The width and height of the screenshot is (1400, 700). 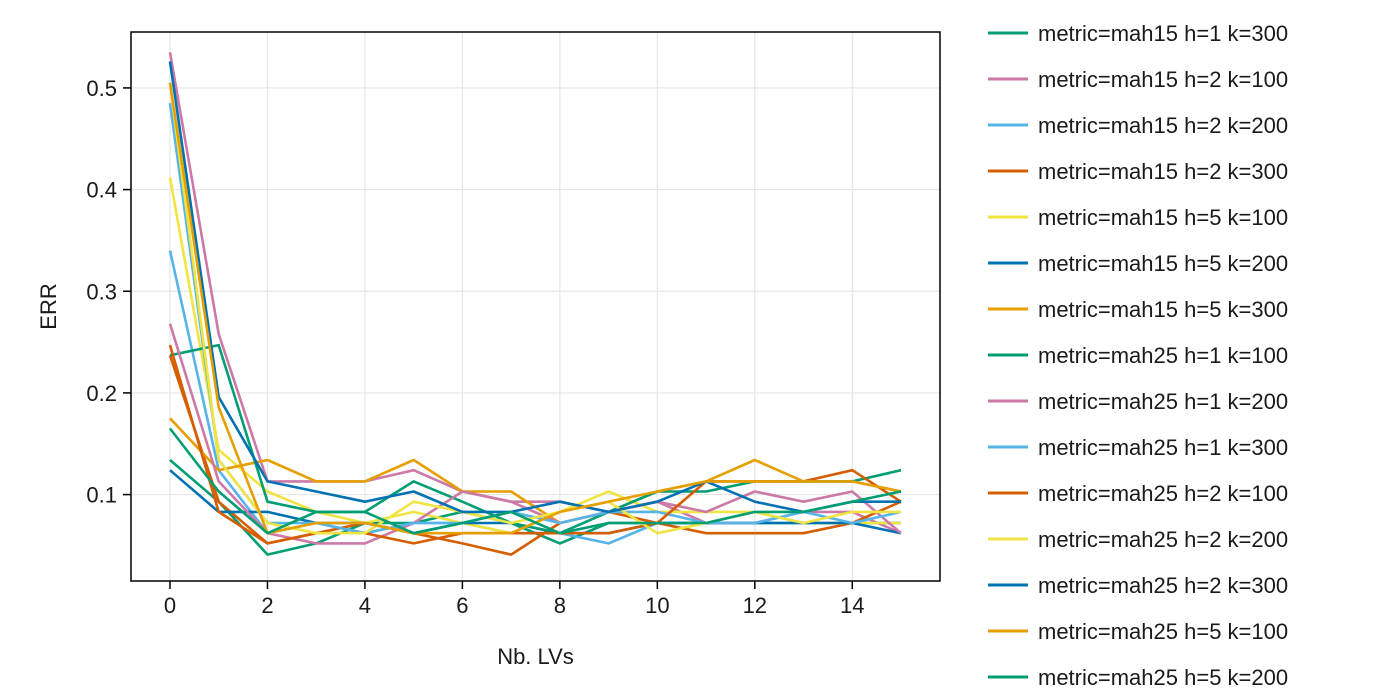 What do you see at coordinates (1163, 171) in the screenshot?
I see `legend-label: metric=mah15 h=2 k=300` at bounding box center [1163, 171].